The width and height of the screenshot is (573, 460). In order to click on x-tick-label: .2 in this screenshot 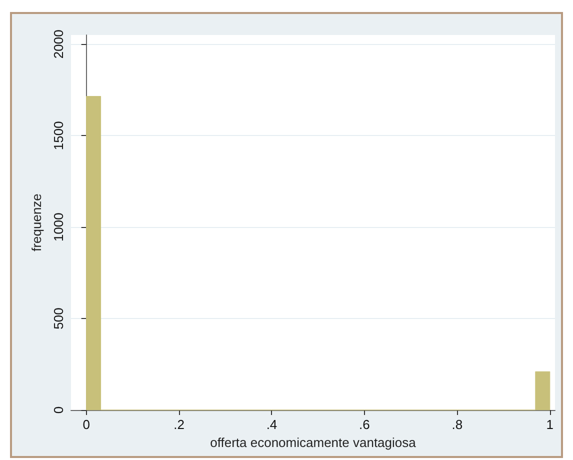, I will do `click(179, 424)`.